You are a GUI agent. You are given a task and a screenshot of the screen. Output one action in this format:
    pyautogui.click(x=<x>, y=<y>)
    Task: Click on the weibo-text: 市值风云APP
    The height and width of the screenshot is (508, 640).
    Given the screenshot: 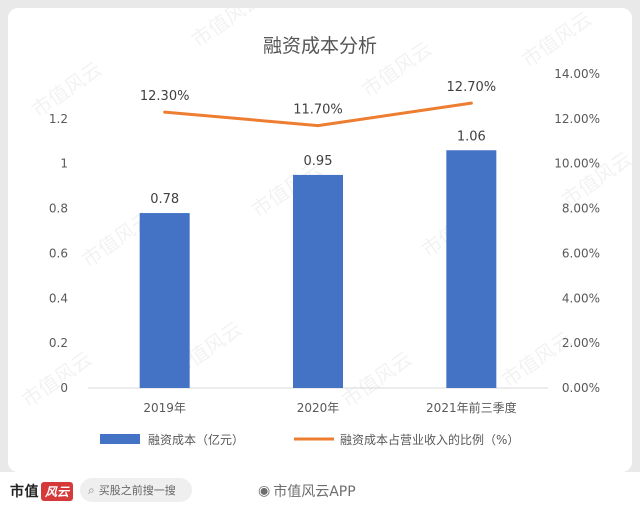 What is the action you would take?
    pyautogui.click(x=314, y=492)
    